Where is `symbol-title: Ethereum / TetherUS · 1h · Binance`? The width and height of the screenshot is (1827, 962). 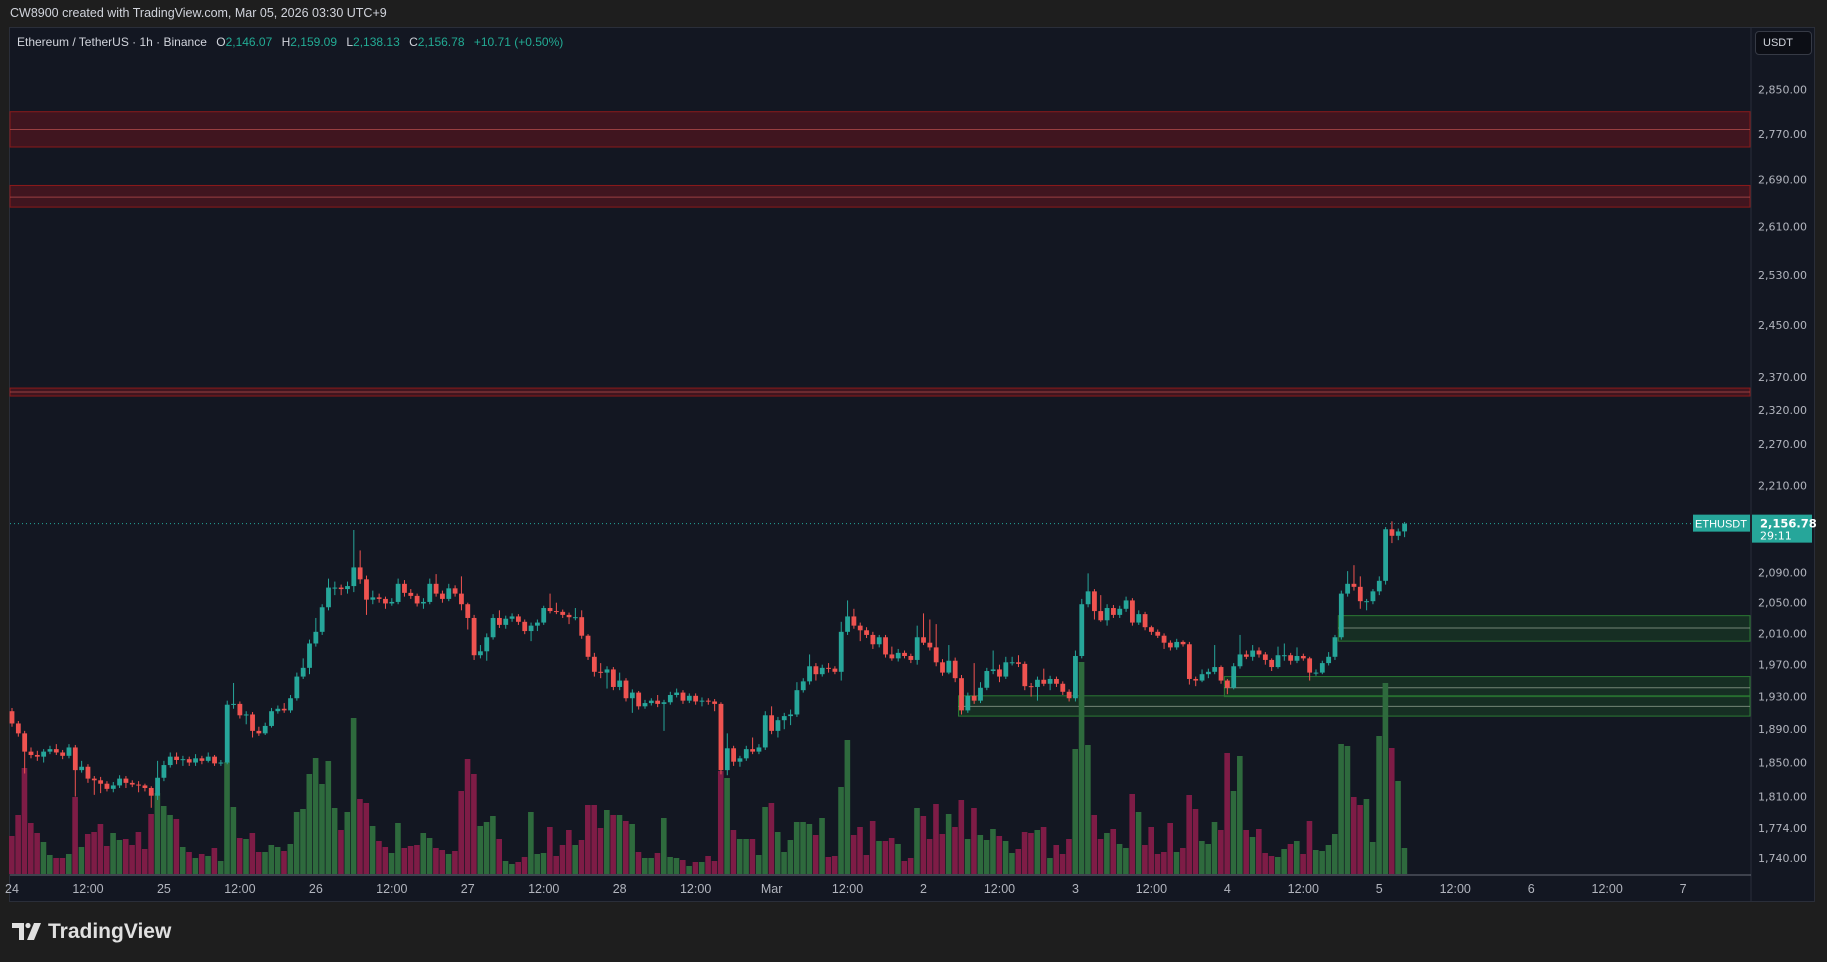 symbol-title: Ethereum / TetherUS · 1h · Binance is located at coordinates (112, 42).